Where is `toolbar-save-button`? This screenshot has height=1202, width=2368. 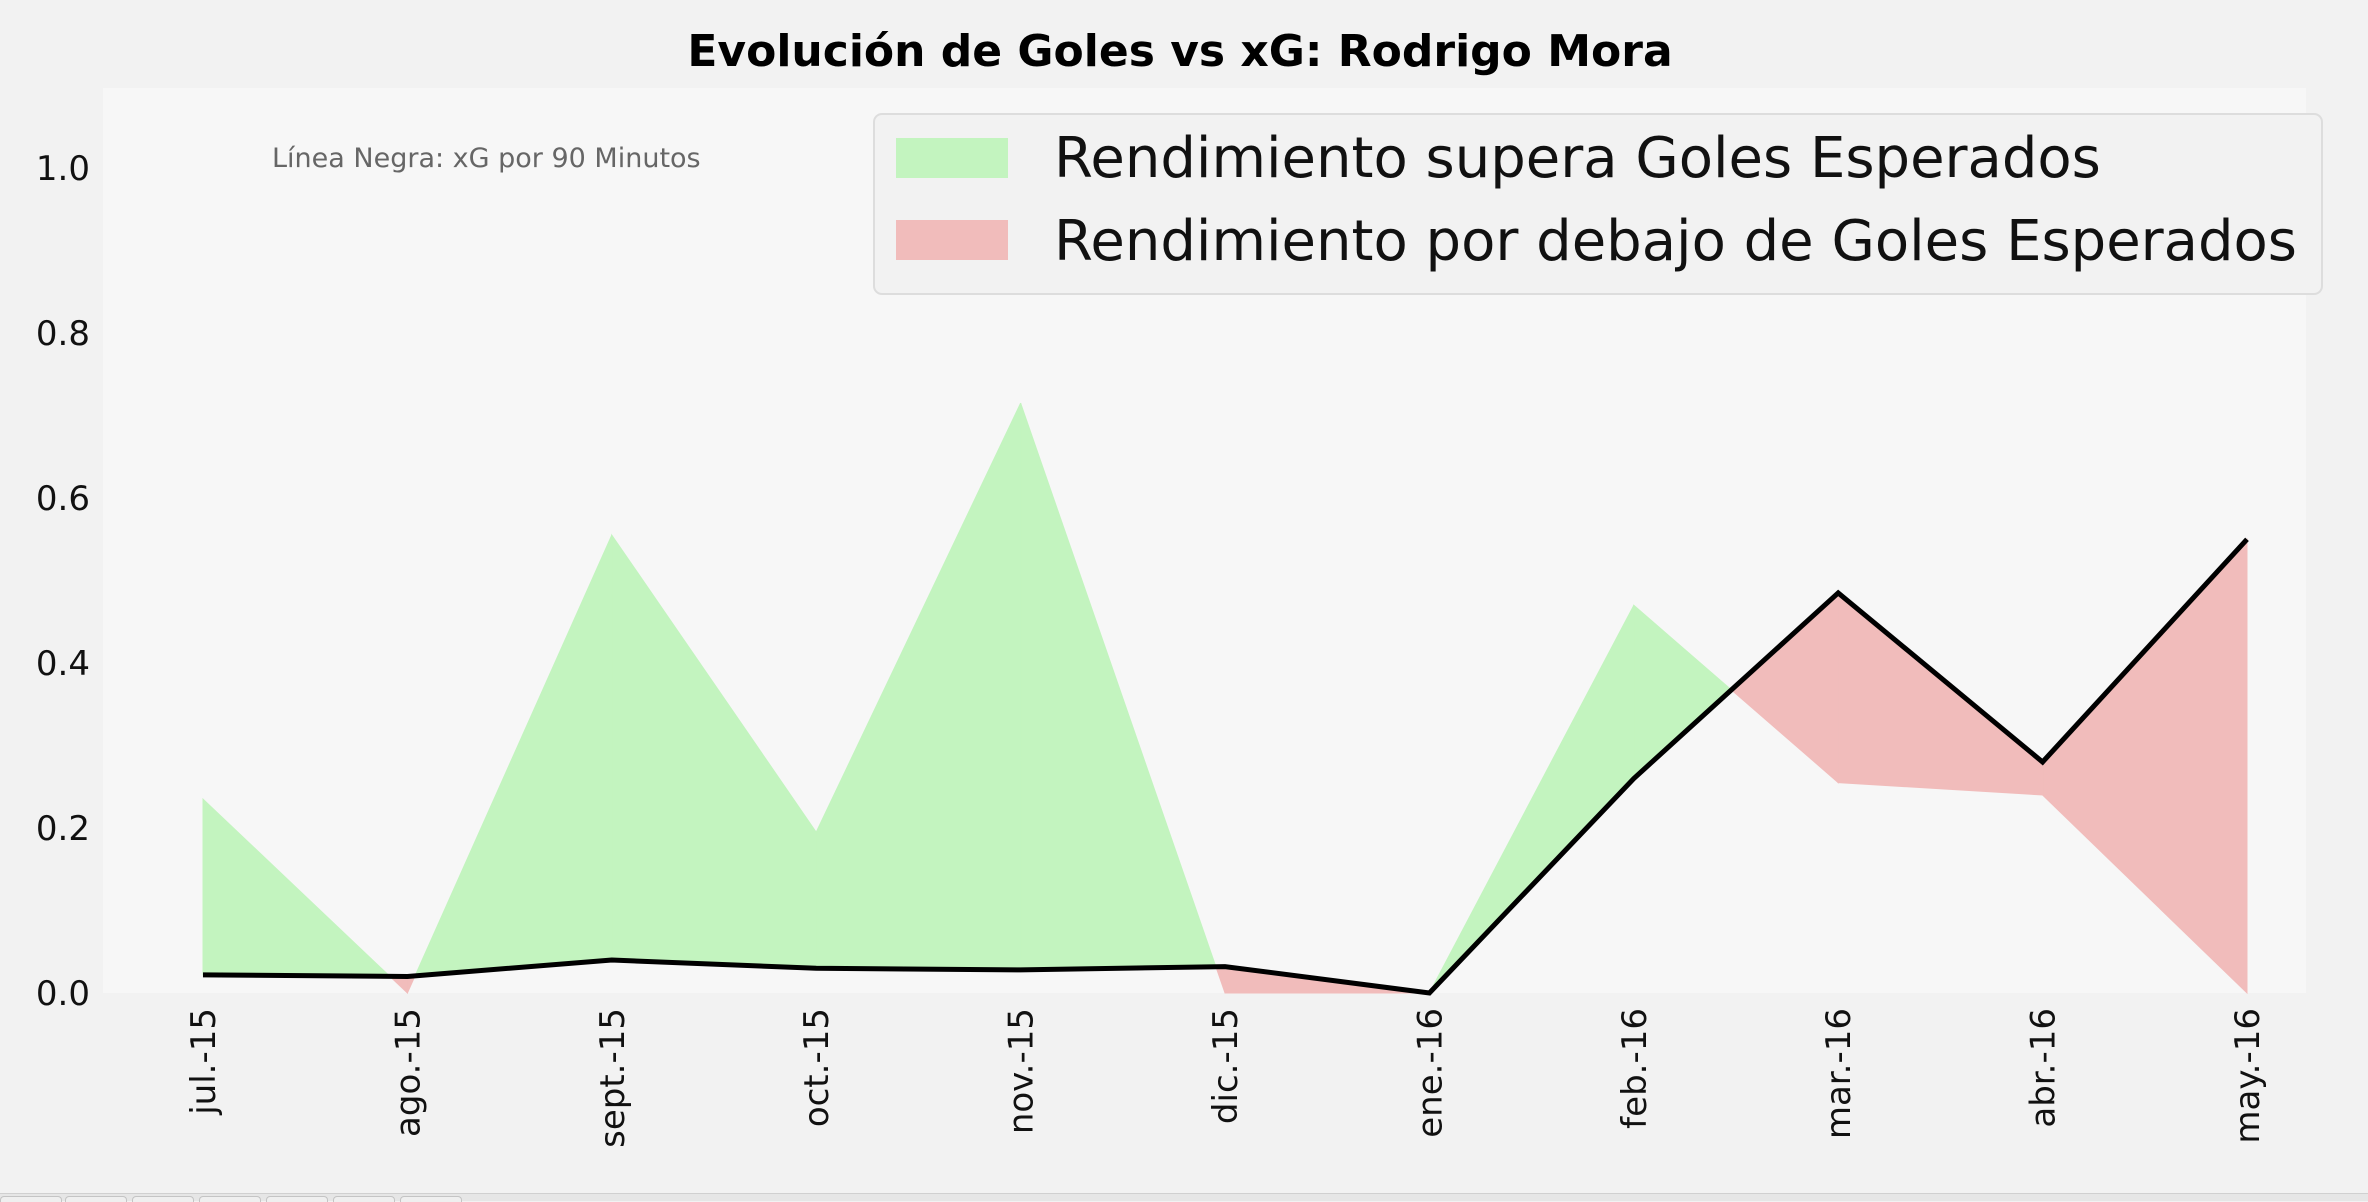 toolbar-save-button is located at coordinates (431, 1199).